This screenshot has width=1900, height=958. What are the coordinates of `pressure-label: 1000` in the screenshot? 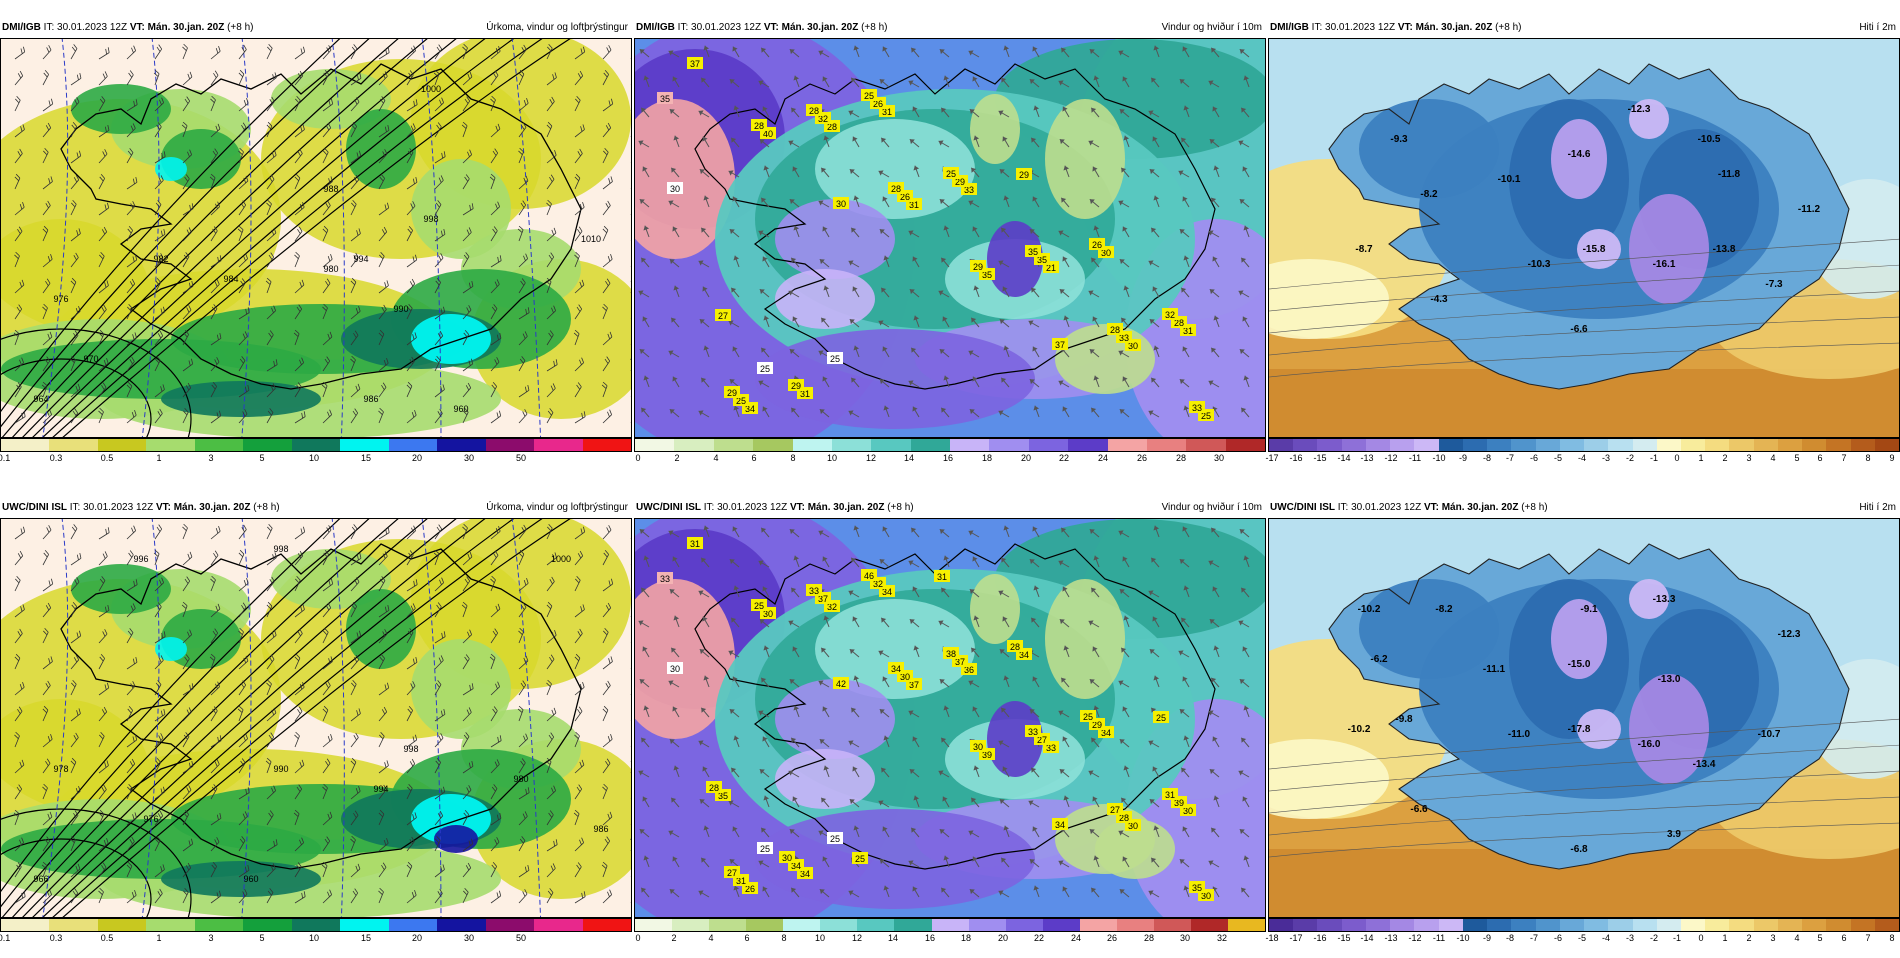 It's located at (561, 559).